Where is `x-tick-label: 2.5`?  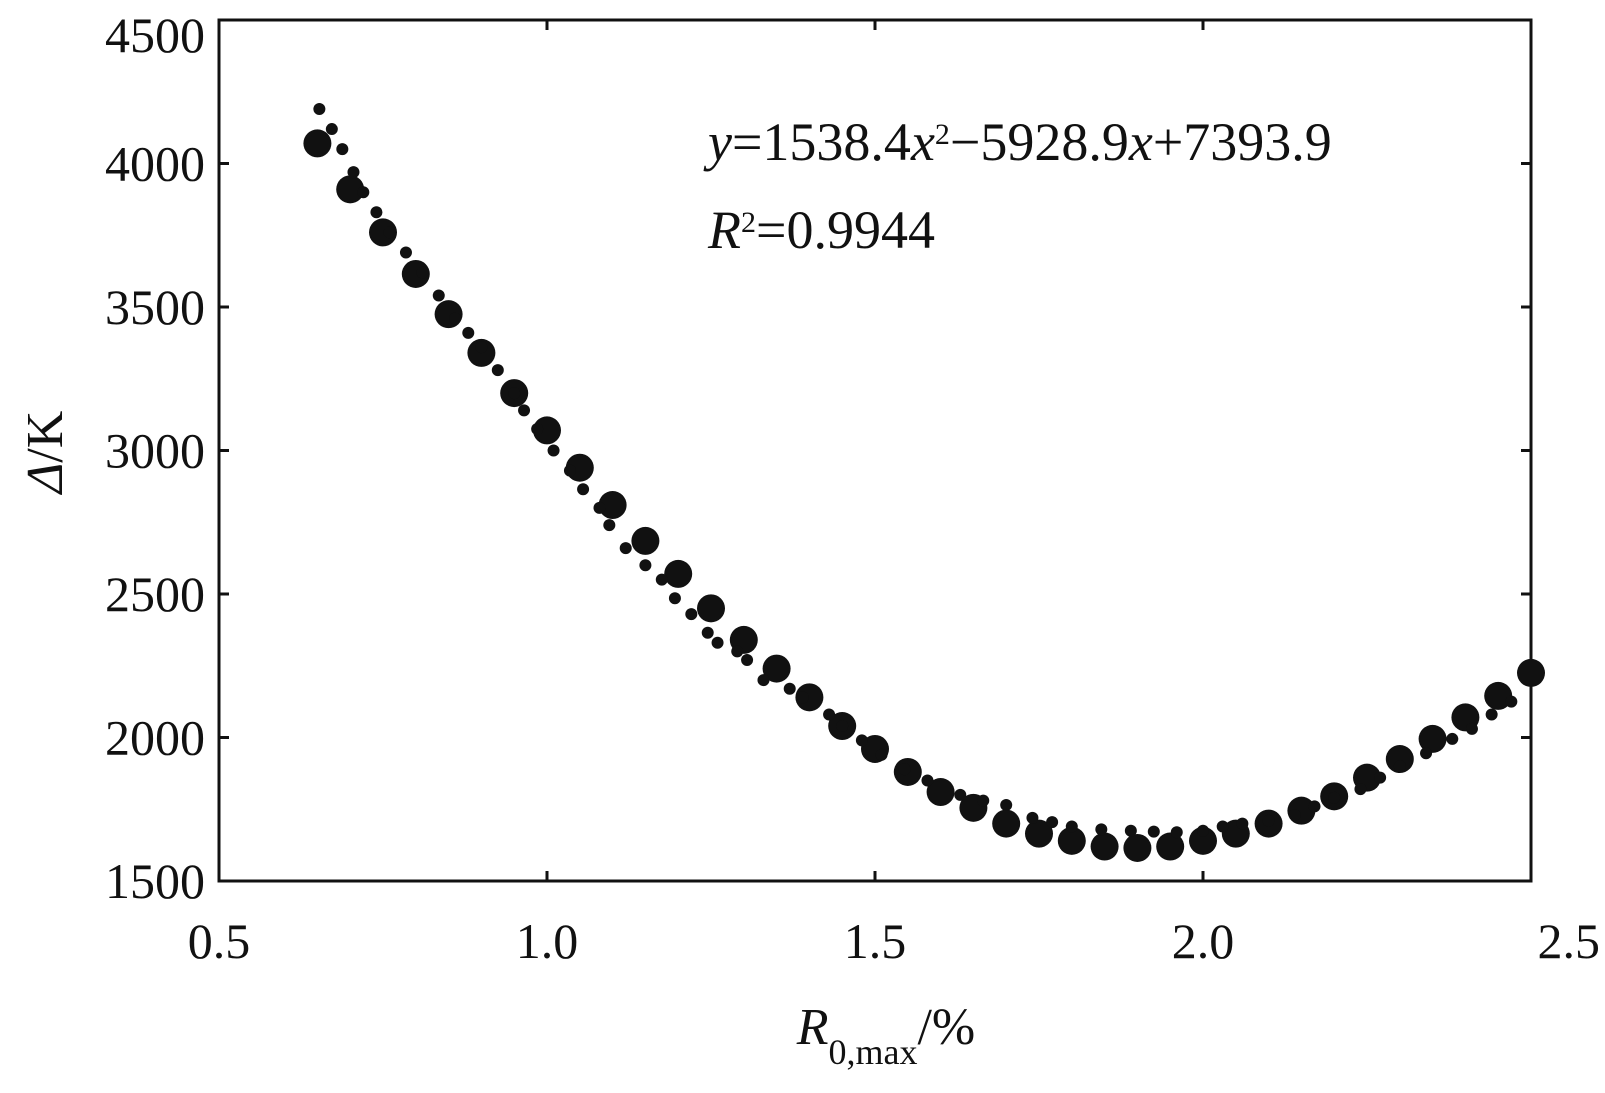
x-tick-label: 2.5 is located at coordinates (1569, 941).